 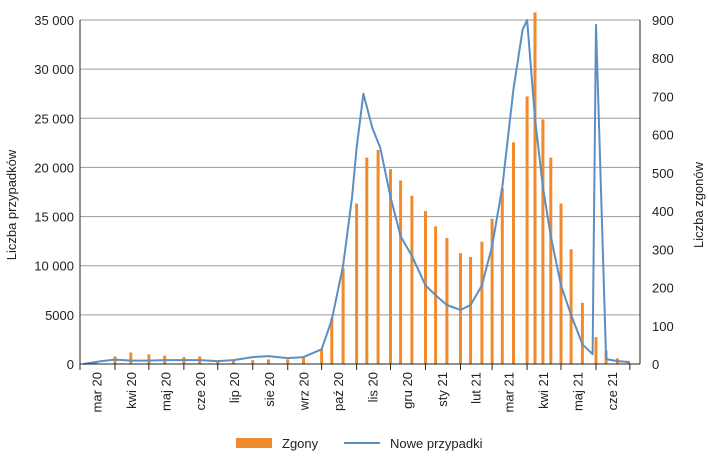 I want to click on x-tick-label: maj 21, so click(x=578, y=391).